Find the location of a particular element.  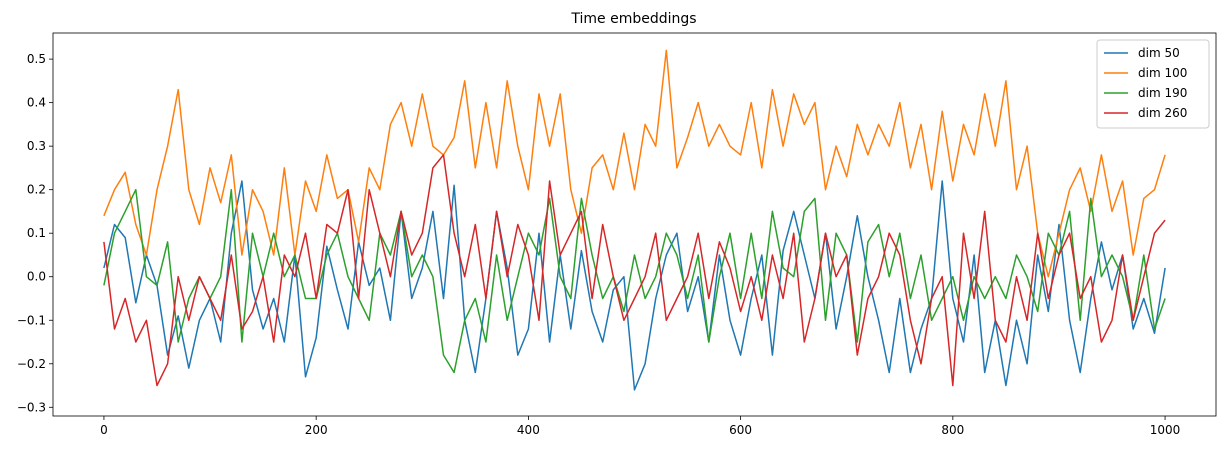

y-tick-label: 0.1 is located at coordinates (36, 233).